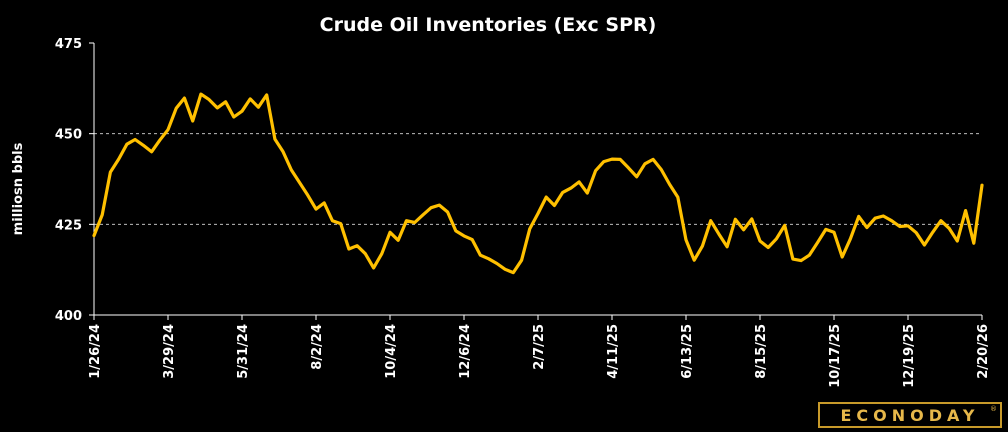 The height and width of the screenshot is (432, 1008). I want to click on econoday-logo: ECONODAY ®, so click(910, 415).